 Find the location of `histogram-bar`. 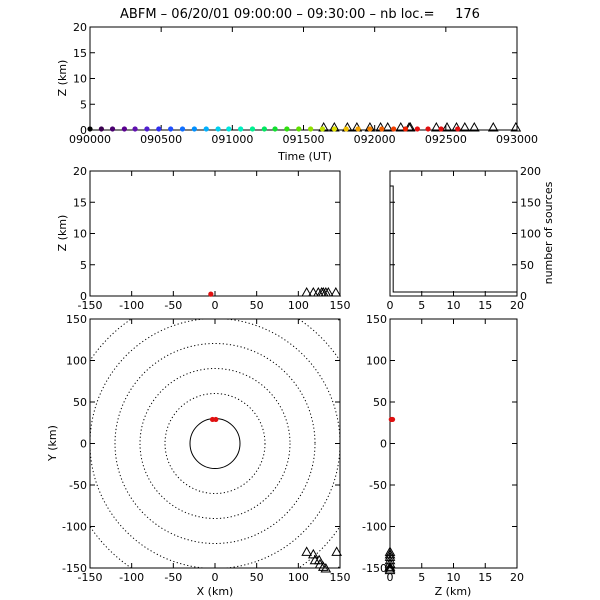

histogram-bar is located at coordinates (453, 240).